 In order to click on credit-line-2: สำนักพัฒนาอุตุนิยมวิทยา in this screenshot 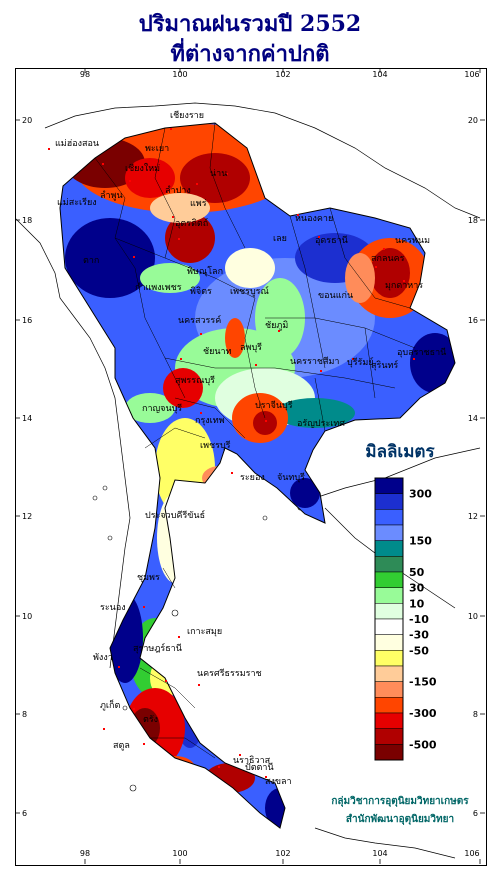, I will do `click(400, 819)`.